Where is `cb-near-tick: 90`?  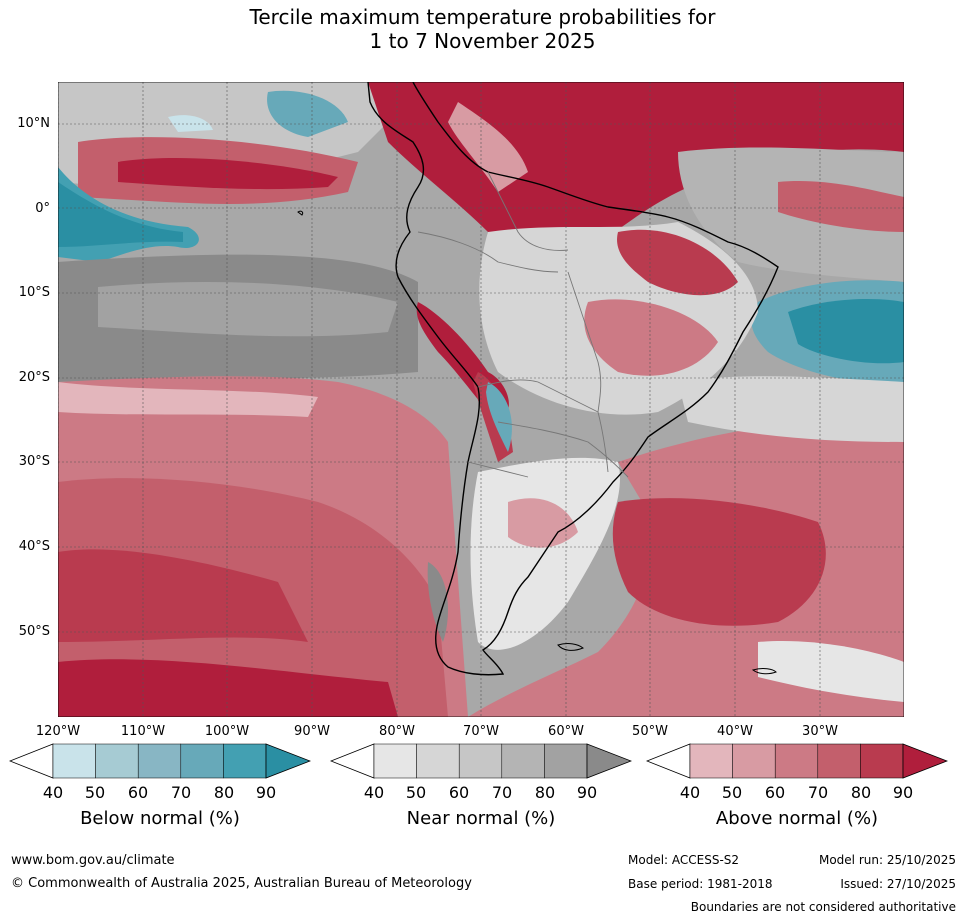
cb-near-tick: 90 is located at coordinates (587, 792).